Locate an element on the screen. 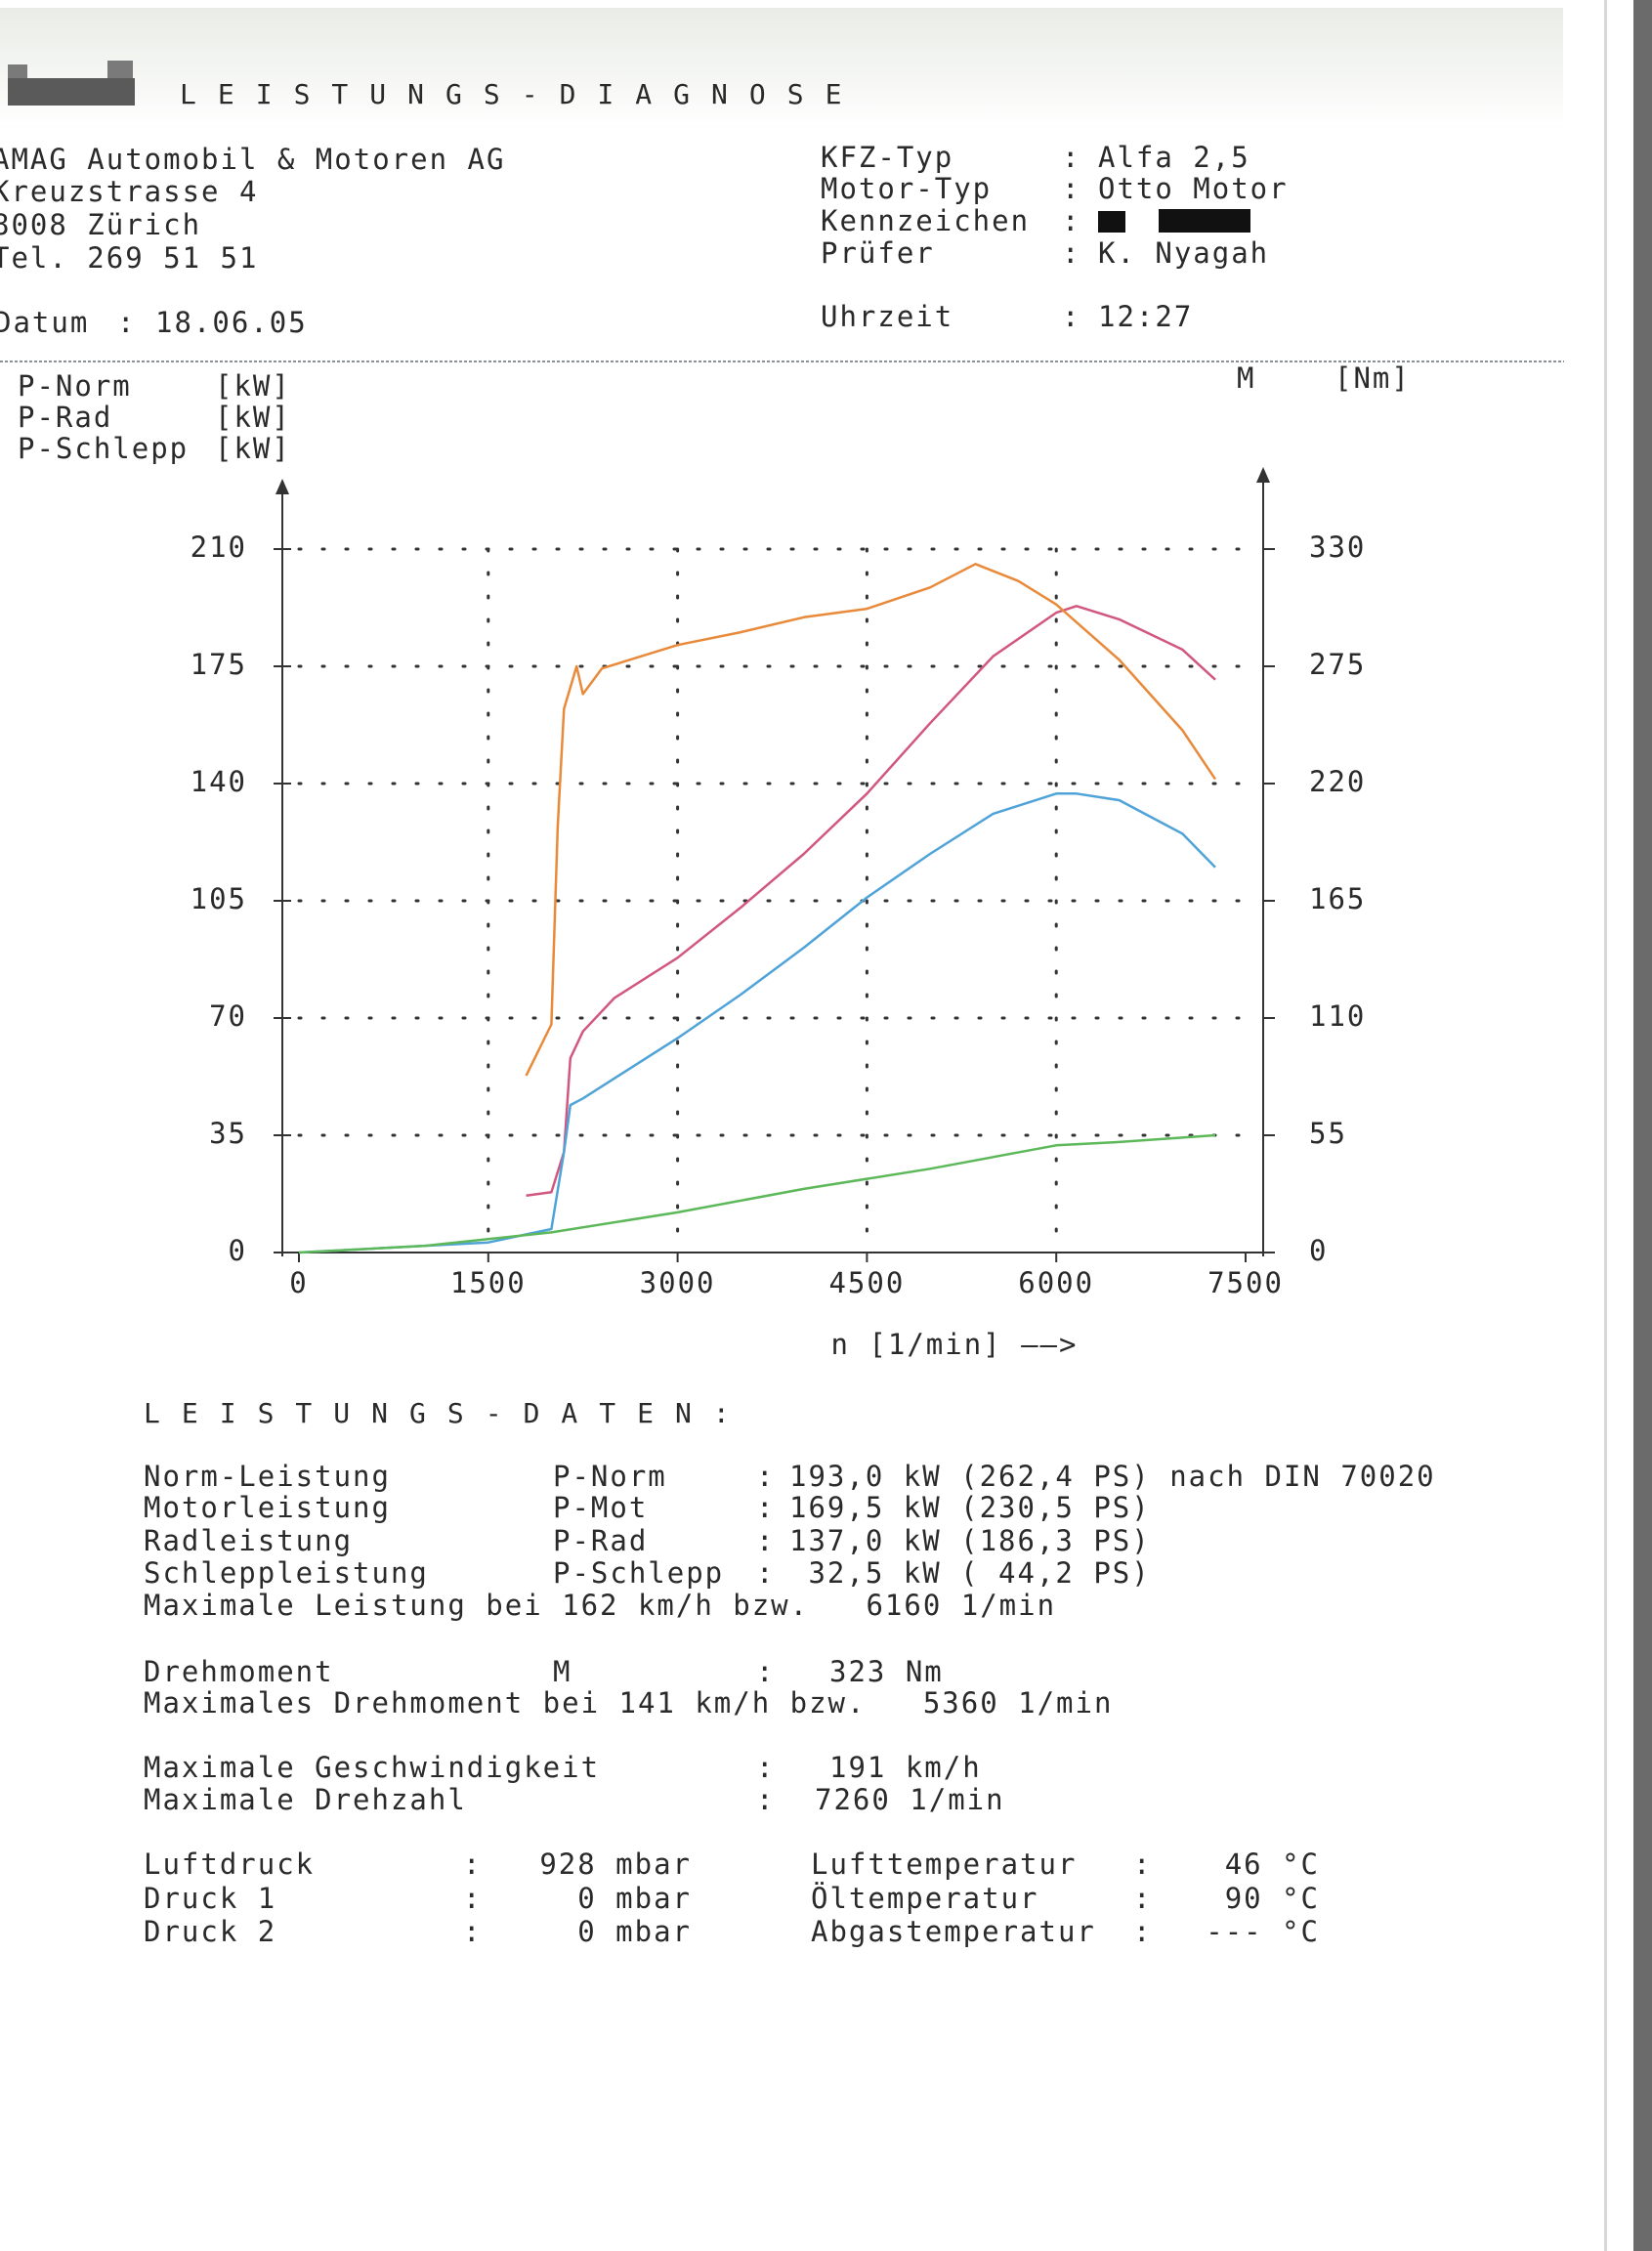 This screenshot has height=2251, width=1652. limit-value: 191 km/h is located at coordinates (905, 1767).